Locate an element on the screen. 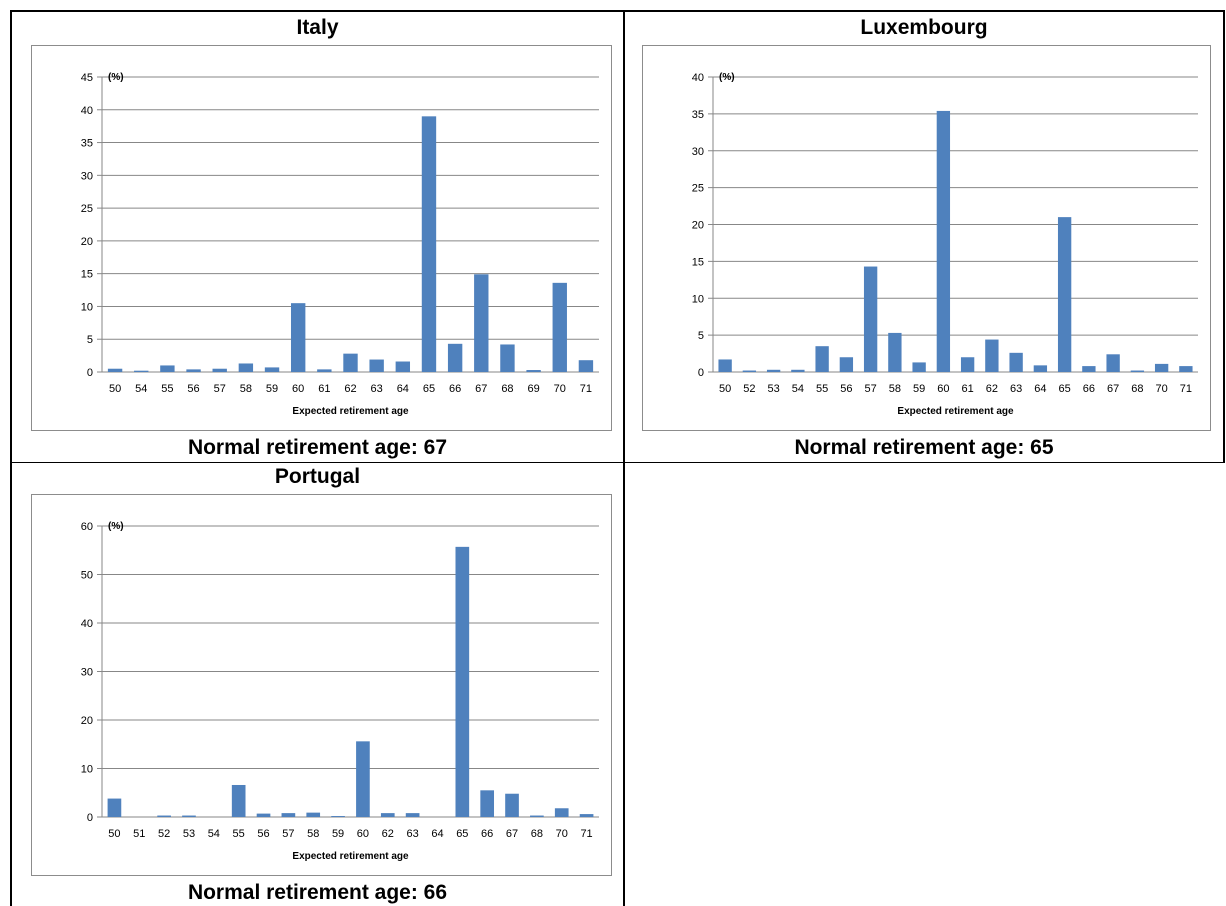  y-tick-label: 5 is located at coordinates (90, 340).